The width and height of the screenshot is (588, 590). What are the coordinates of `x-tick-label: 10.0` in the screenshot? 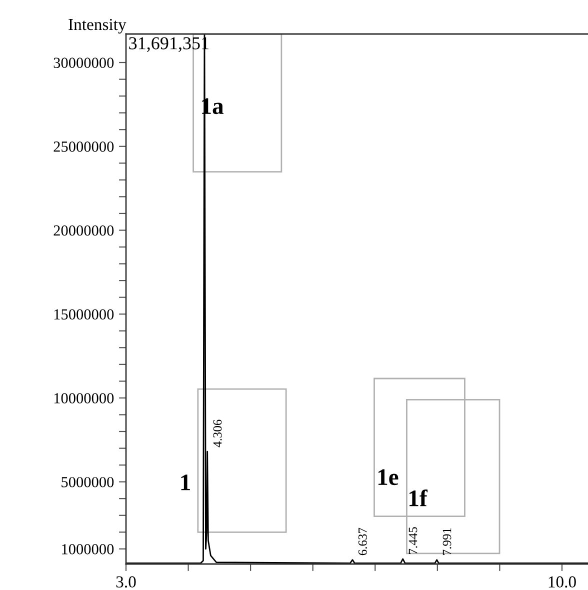 It's located at (562, 582).